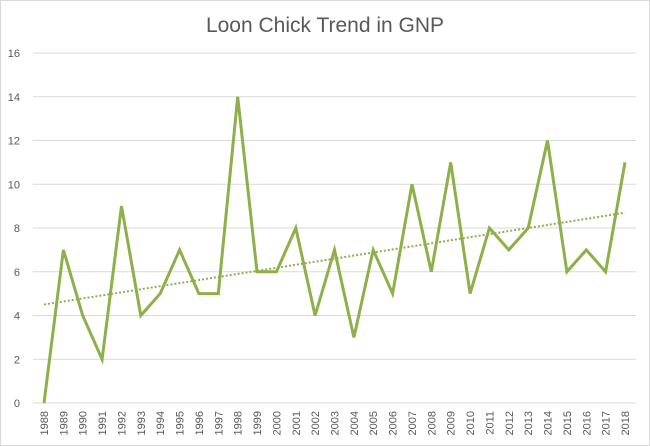 Image resolution: width=650 pixels, height=446 pixels. What do you see at coordinates (84, 423) in the screenshot?
I see `x-tick-label: 1990` at bounding box center [84, 423].